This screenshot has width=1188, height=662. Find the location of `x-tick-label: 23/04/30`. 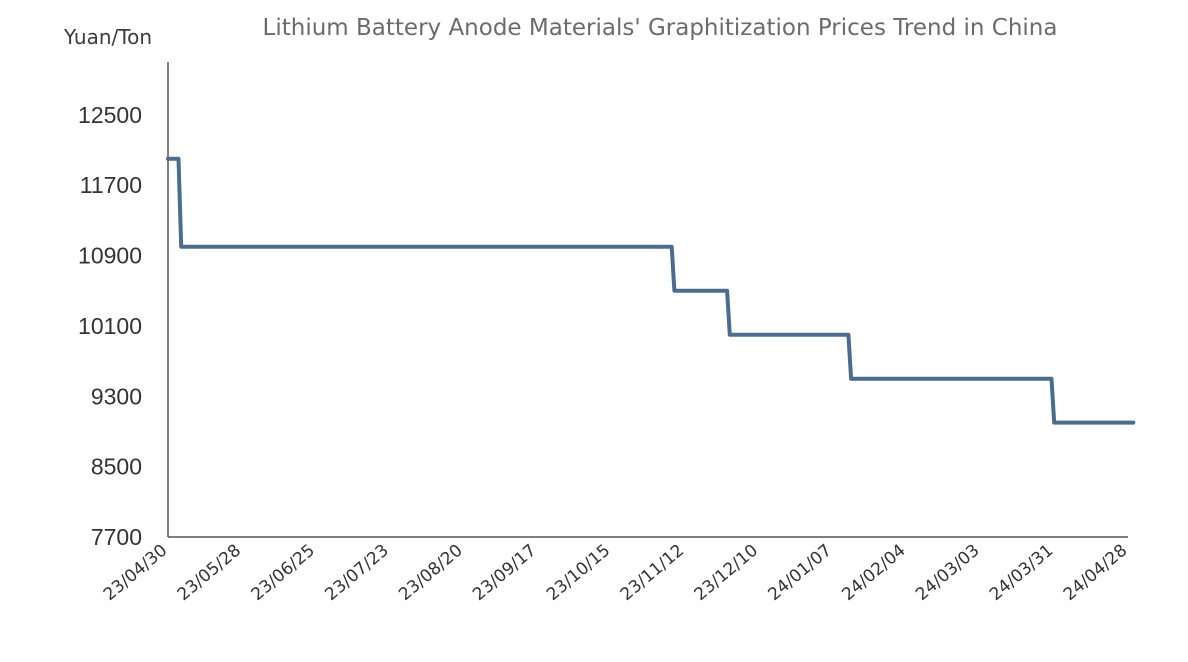

x-tick-label: 23/04/30 is located at coordinates (135, 573).